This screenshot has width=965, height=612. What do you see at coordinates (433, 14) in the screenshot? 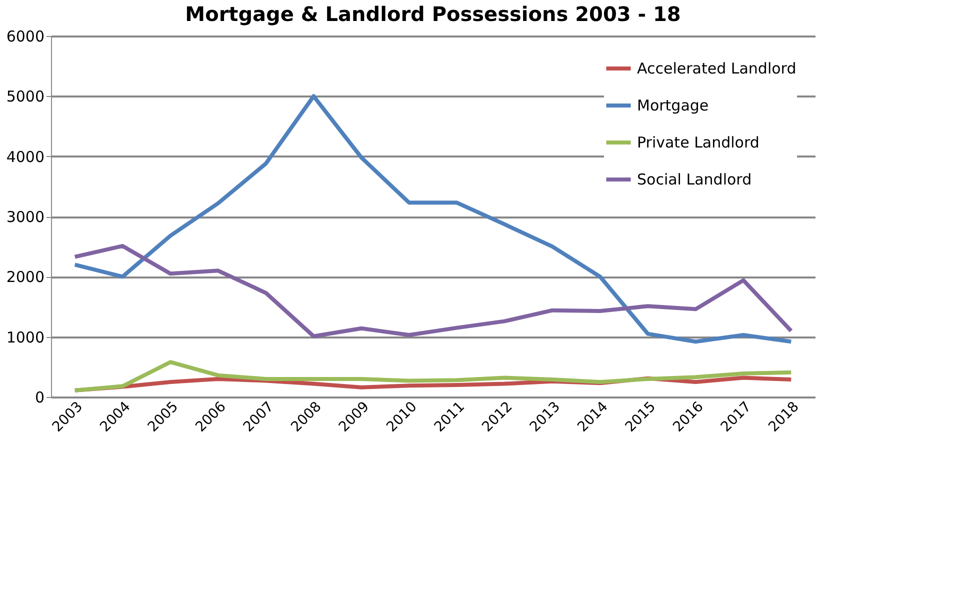
I see `chart-title: Mortgage & Landlord Possessions 2003 - 18` at bounding box center [433, 14].